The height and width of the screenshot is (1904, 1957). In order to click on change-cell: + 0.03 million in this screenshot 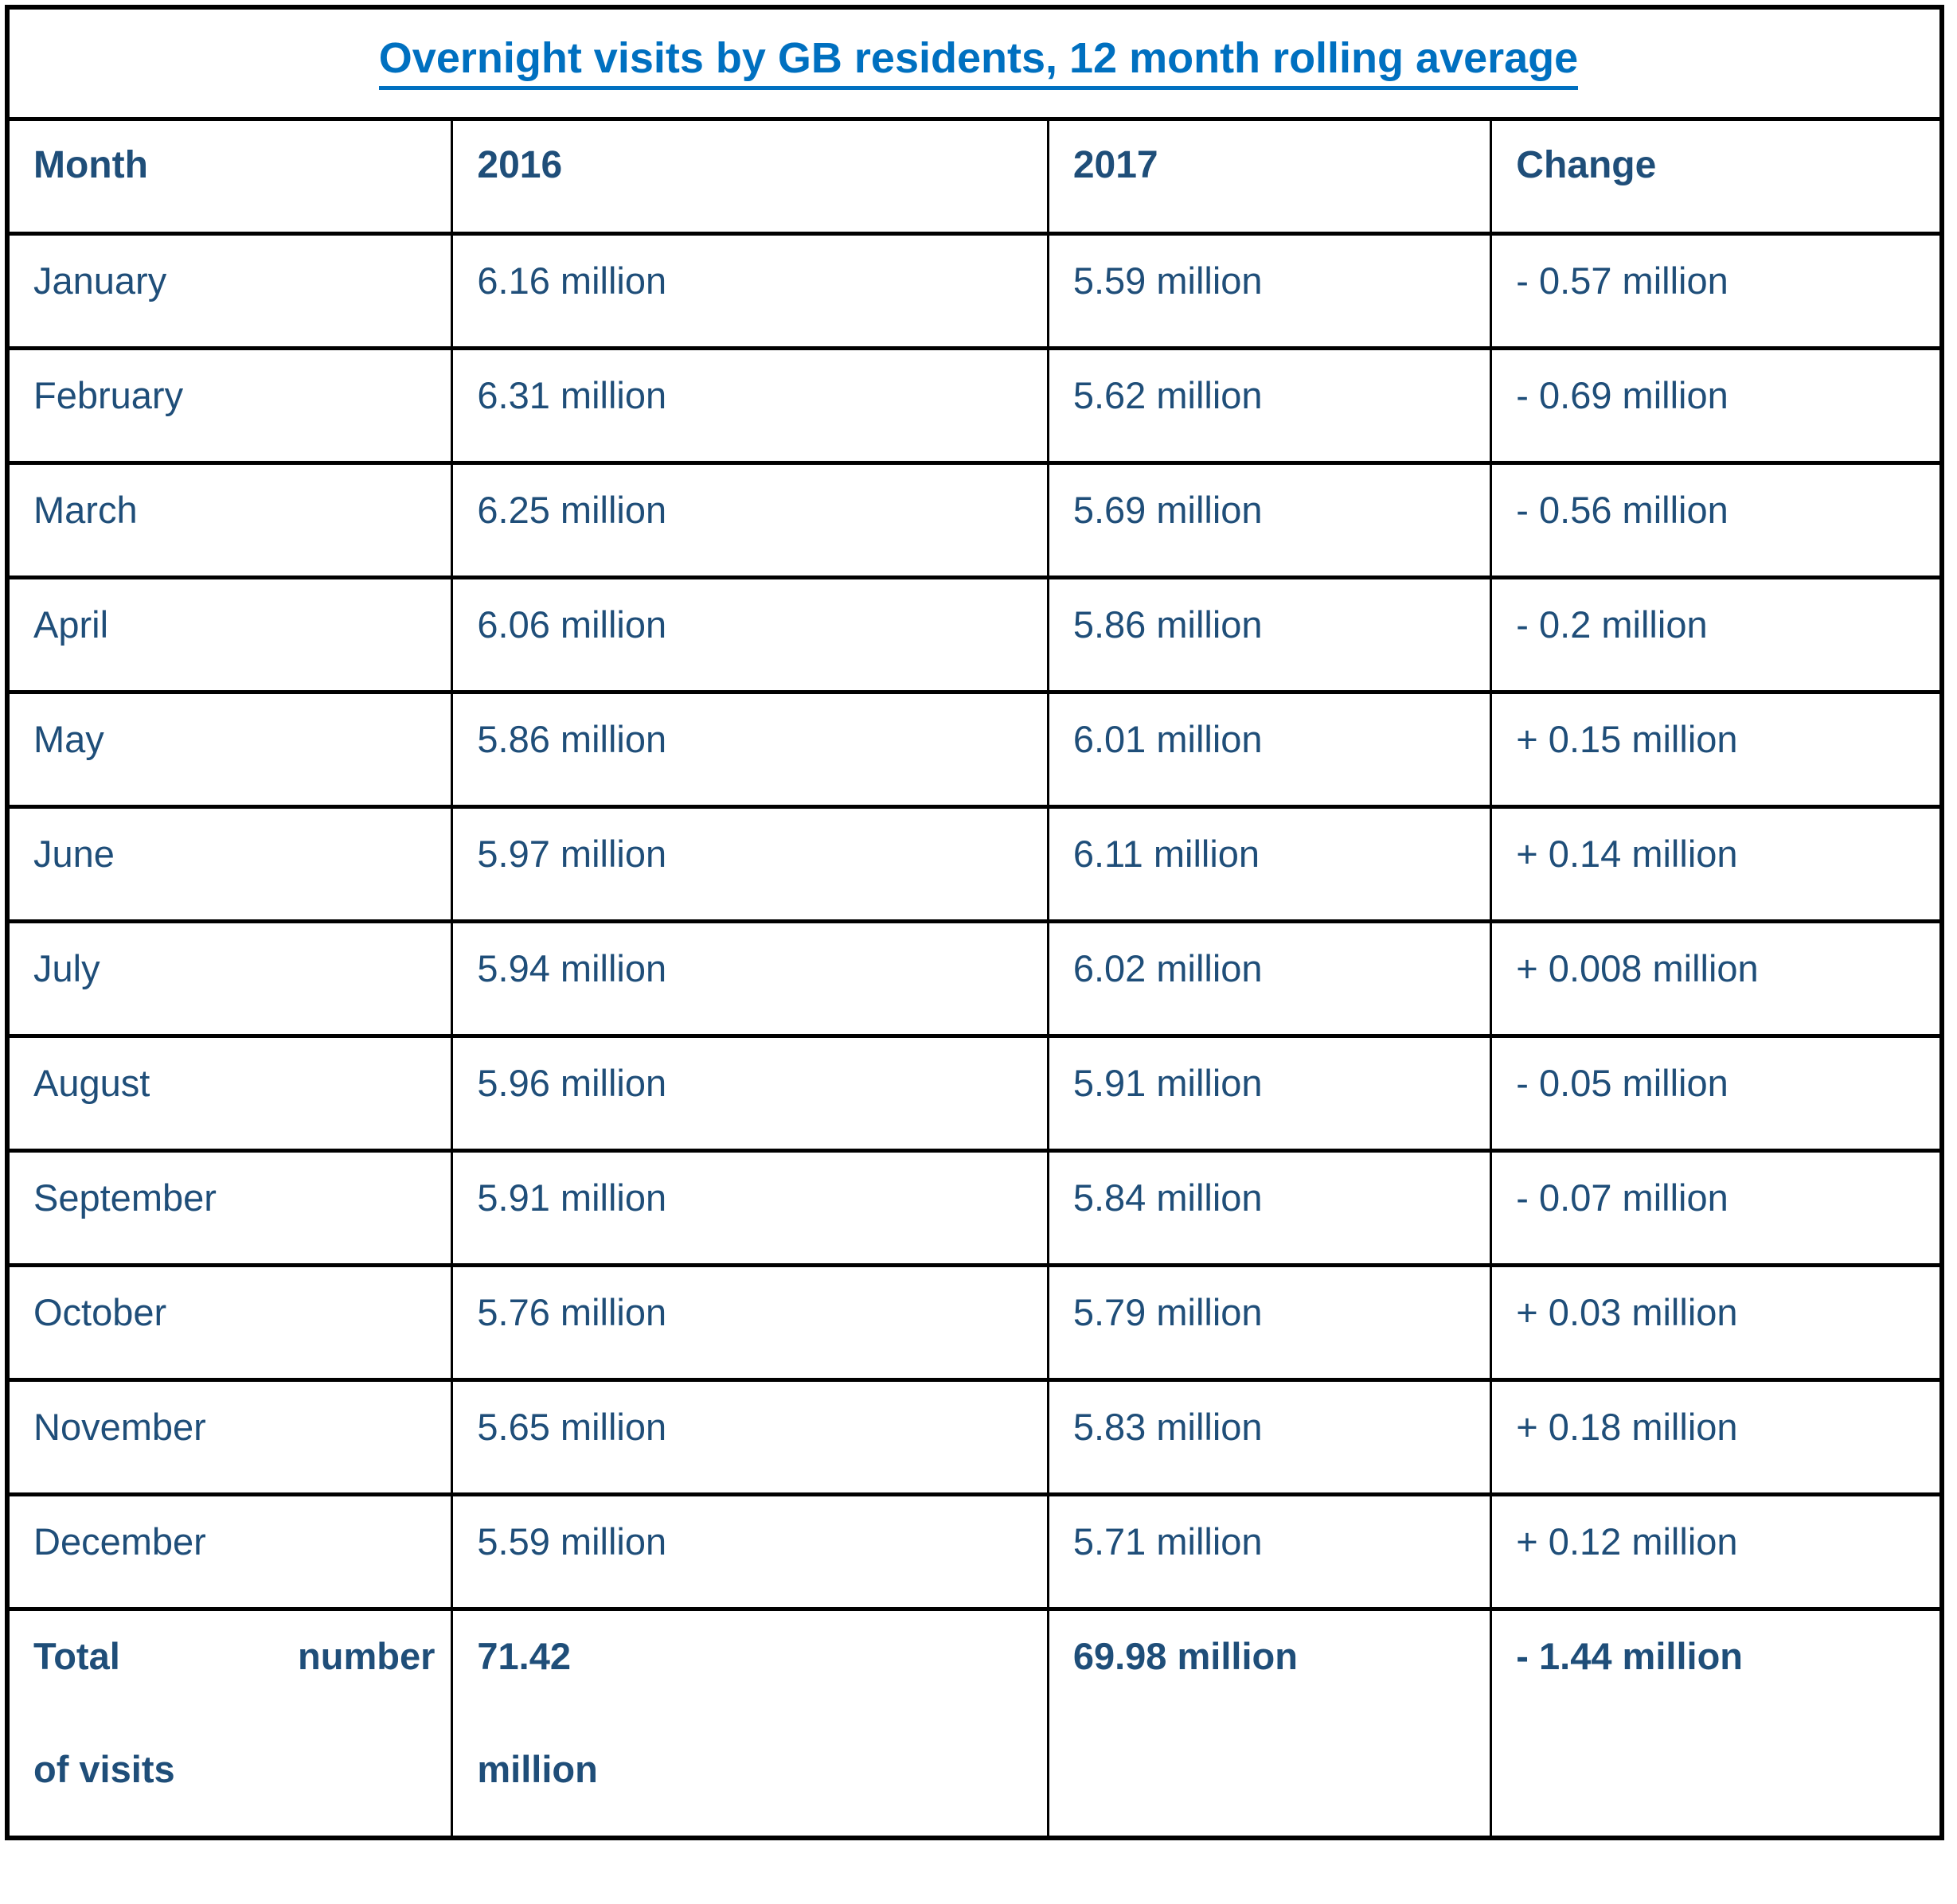, I will do `click(1717, 1322)`.